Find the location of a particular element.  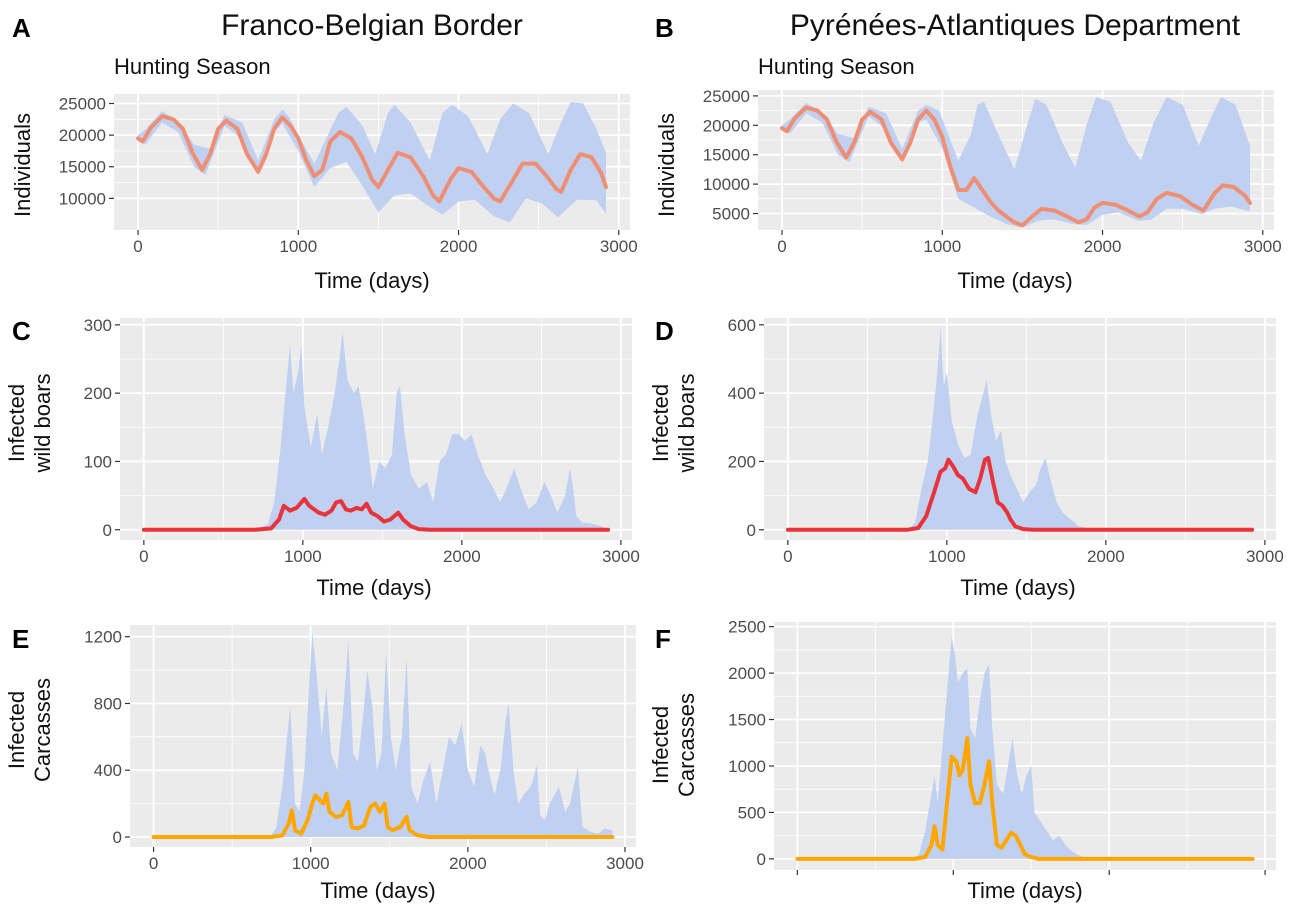

y-tick-label: 1500 is located at coordinates (747, 720).